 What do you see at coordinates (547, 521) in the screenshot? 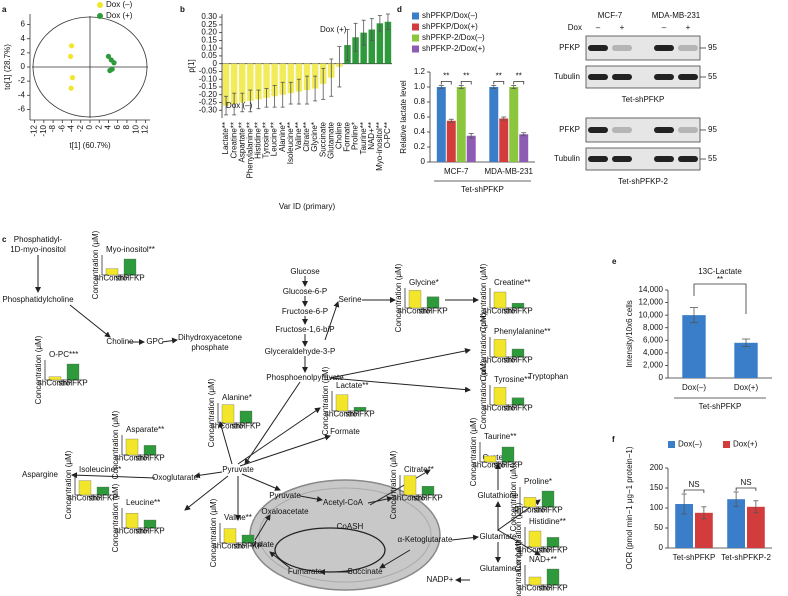
I see `mini-title: Histidine**` at bounding box center [547, 521].